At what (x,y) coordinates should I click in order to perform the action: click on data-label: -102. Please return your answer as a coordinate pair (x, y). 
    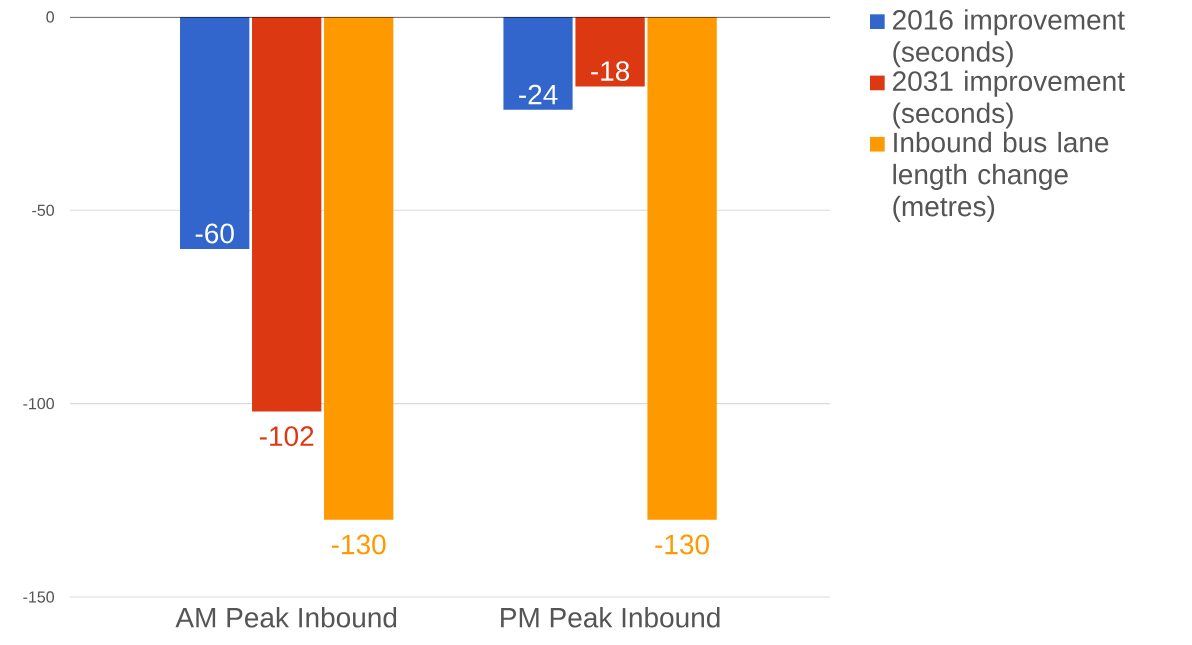
    Looking at the image, I should click on (286, 436).